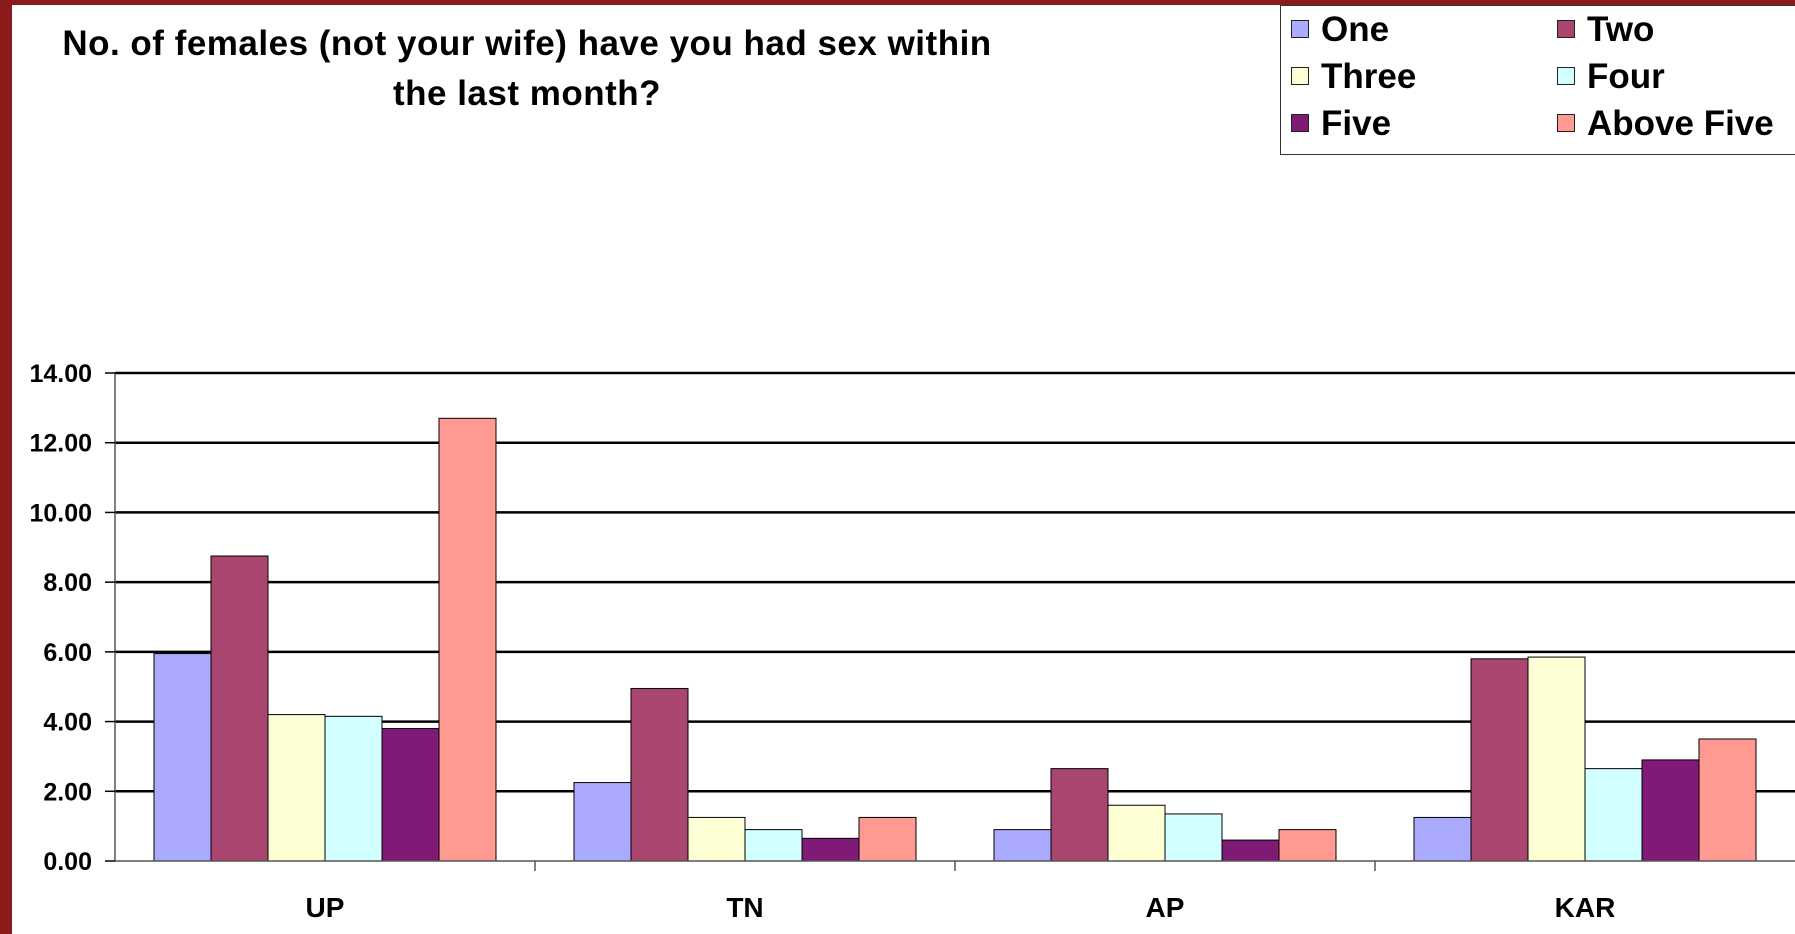 This screenshot has width=1795, height=934. Describe the element at coordinates (239, 708) in the screenshot. I see `bar-two-up` at that location.